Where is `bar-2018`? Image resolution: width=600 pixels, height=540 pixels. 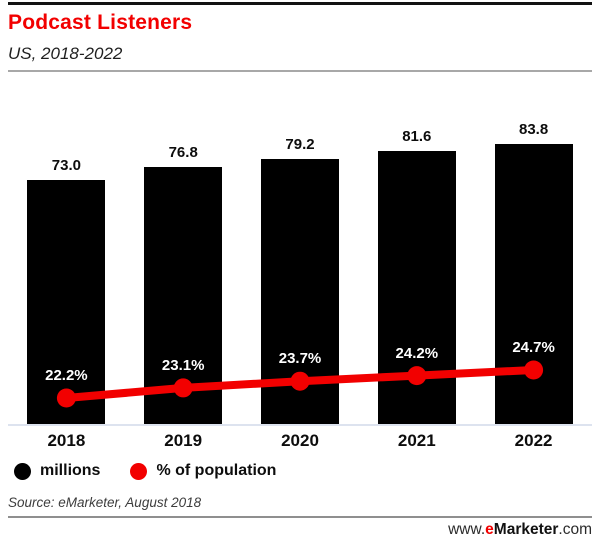
bar-2018 is located at coordinates (66, 302).